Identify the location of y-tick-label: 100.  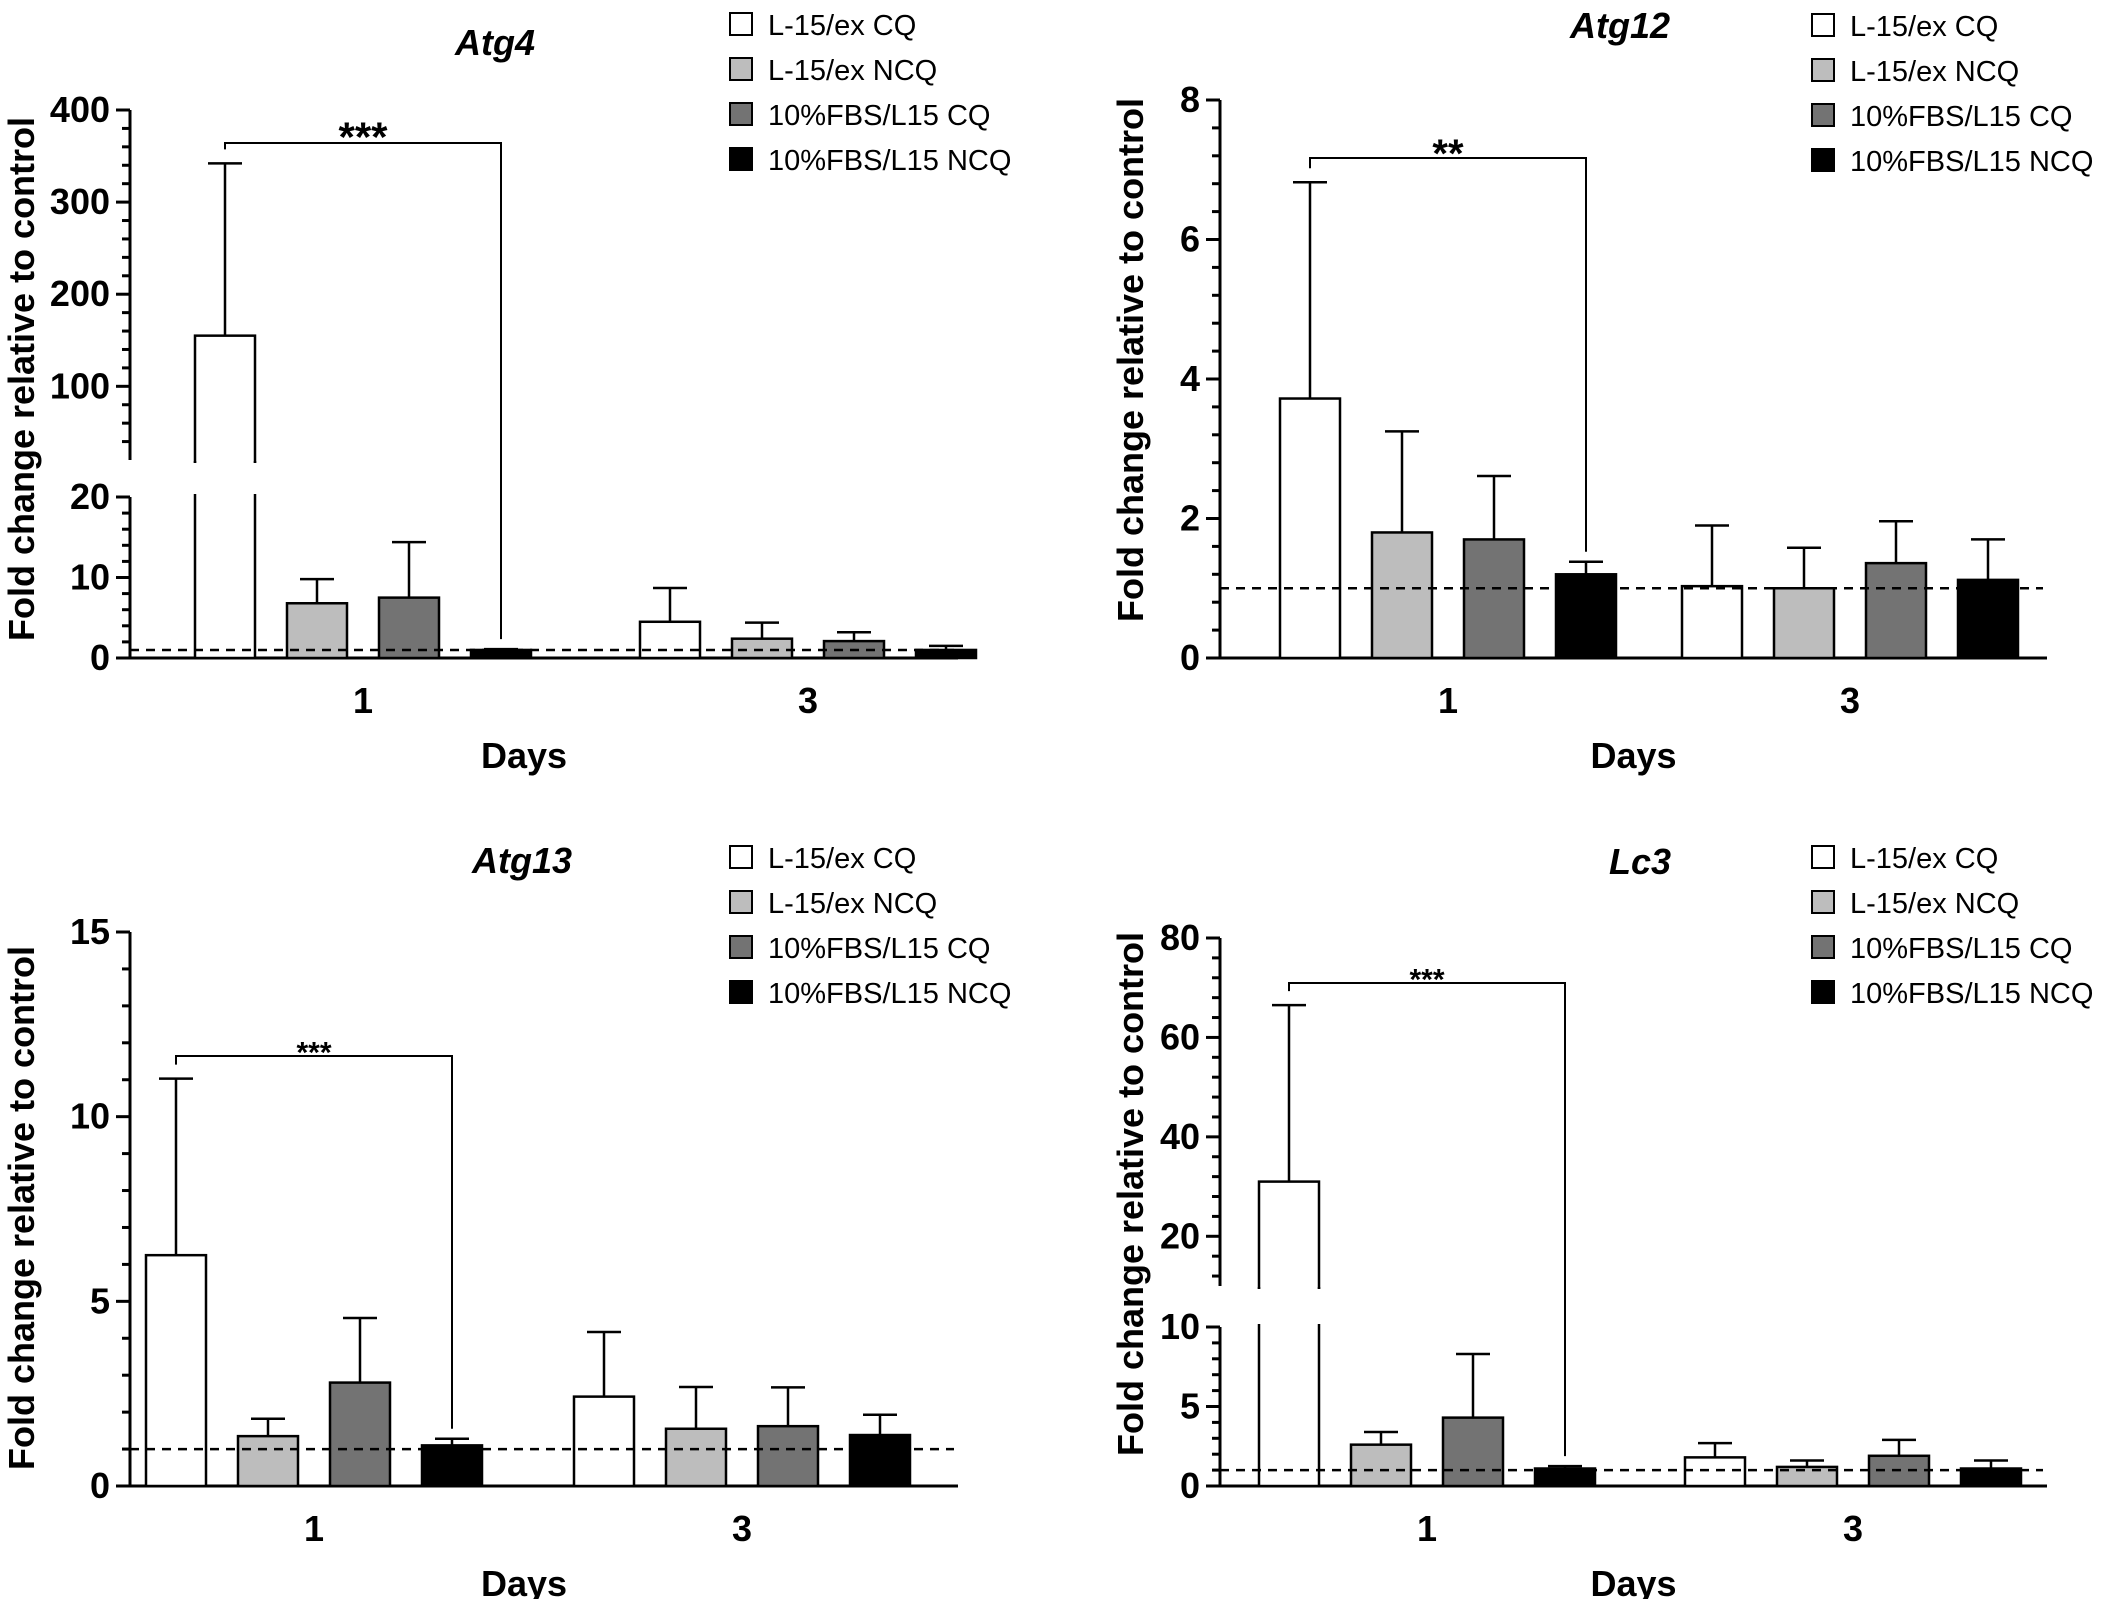
(80, 385).